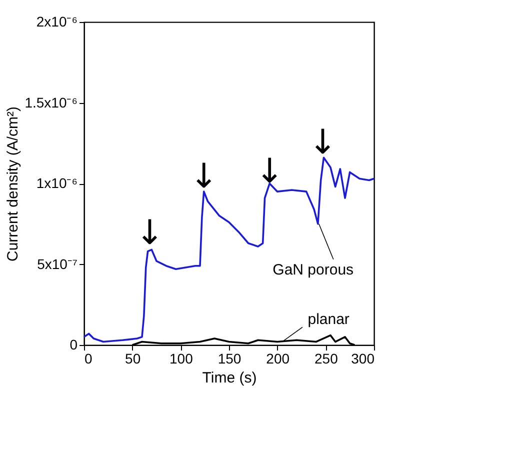  What do you see at coordinates (313, 269) in the screenshot?
I see `annotation: GaN porous` at bounding box center [313, 269].